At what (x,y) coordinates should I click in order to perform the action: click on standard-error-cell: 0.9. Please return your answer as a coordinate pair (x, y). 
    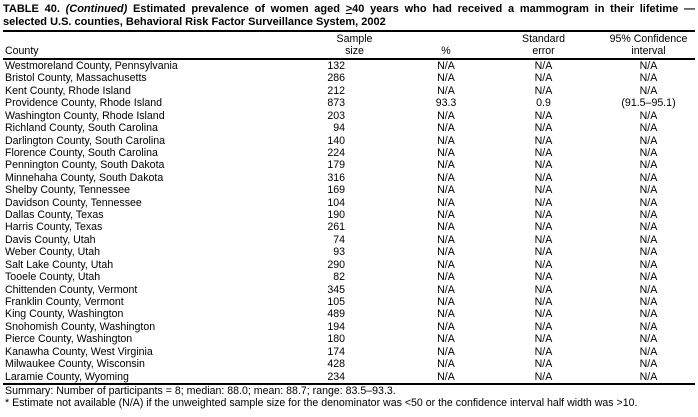
    Looking at the image, I should click on (543, 103).